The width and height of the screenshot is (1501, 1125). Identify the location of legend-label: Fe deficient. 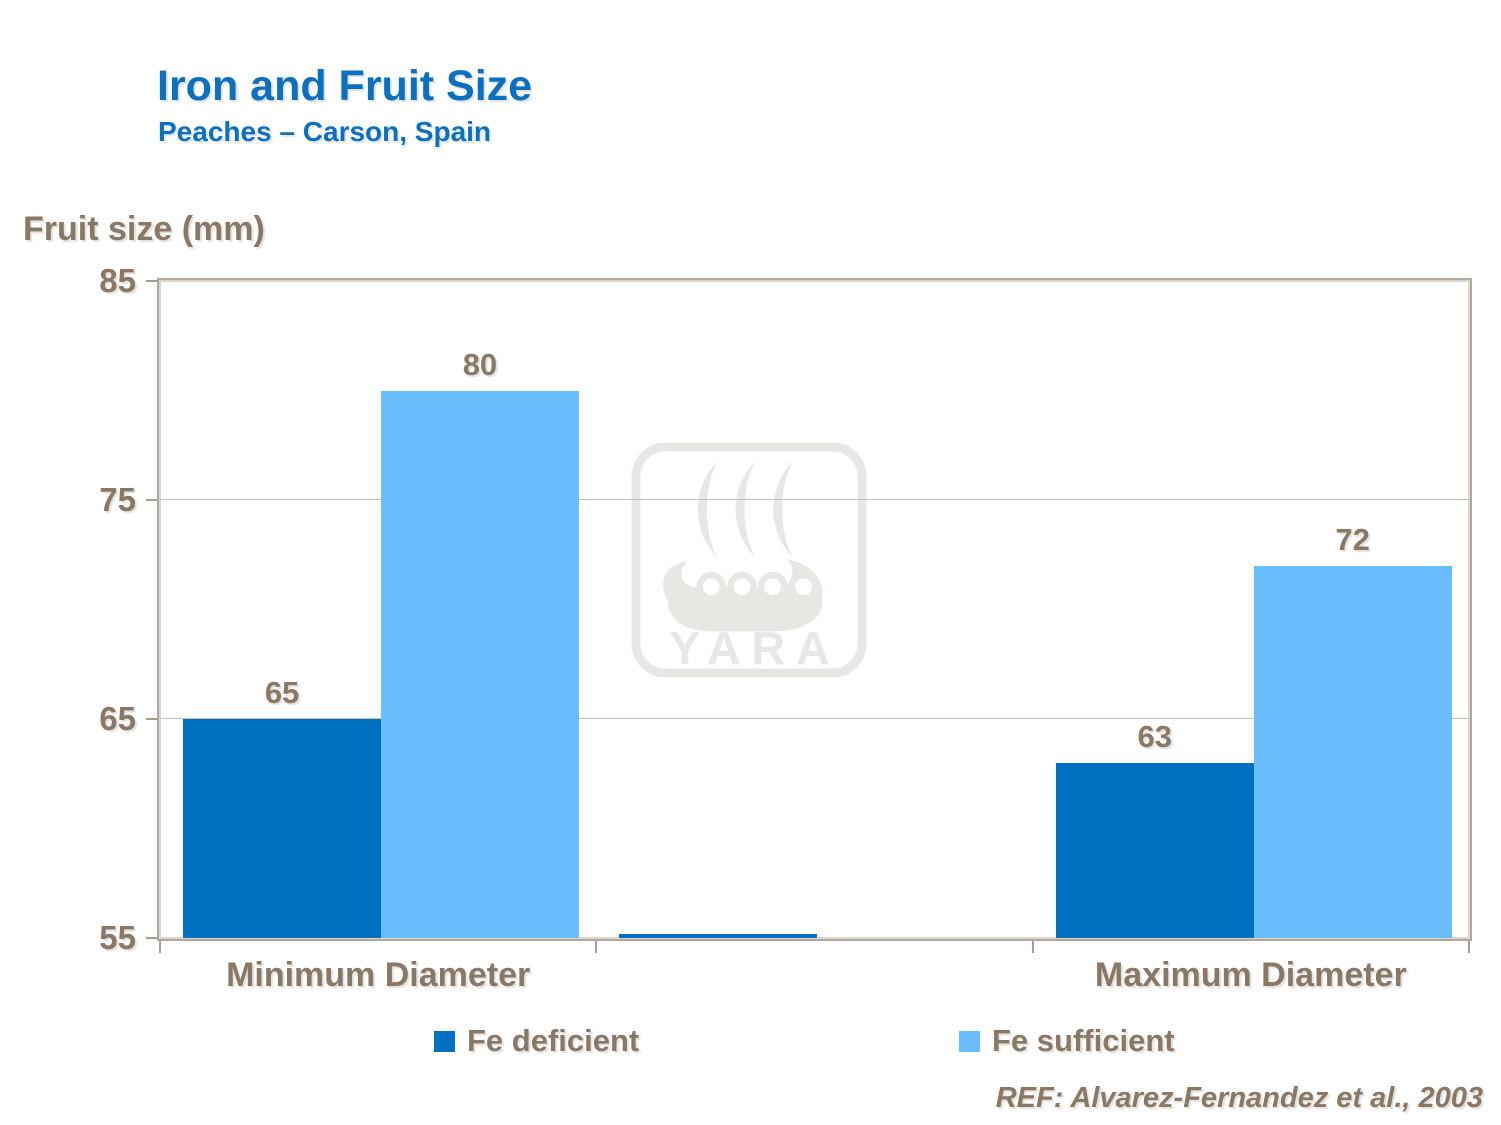
(553, 1040).